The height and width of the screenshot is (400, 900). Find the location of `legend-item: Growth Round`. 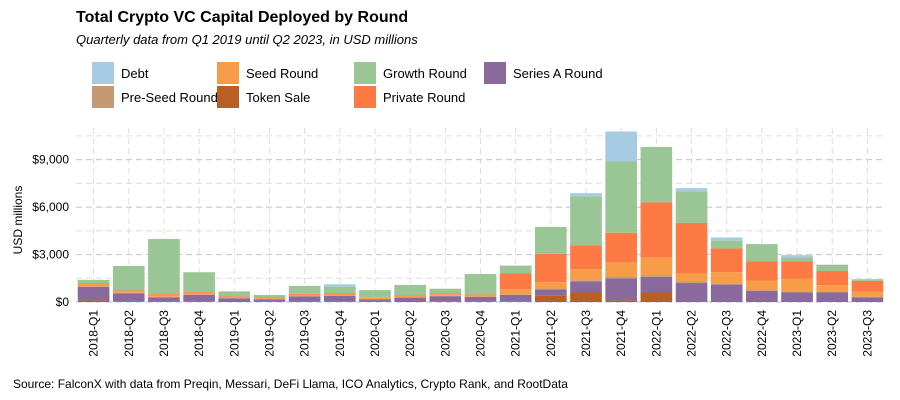

legend-item: Growth Round is located at coordinates (410, 73).